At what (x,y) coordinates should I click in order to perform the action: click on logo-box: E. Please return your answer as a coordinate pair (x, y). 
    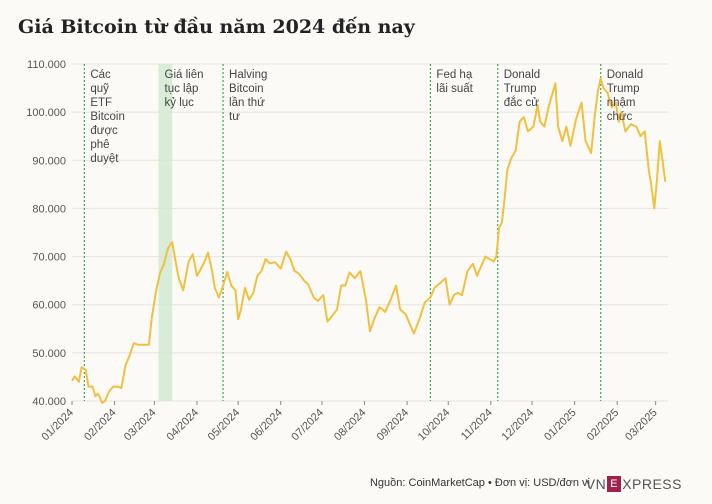
    Looking at the image, I should click on (614, 484).